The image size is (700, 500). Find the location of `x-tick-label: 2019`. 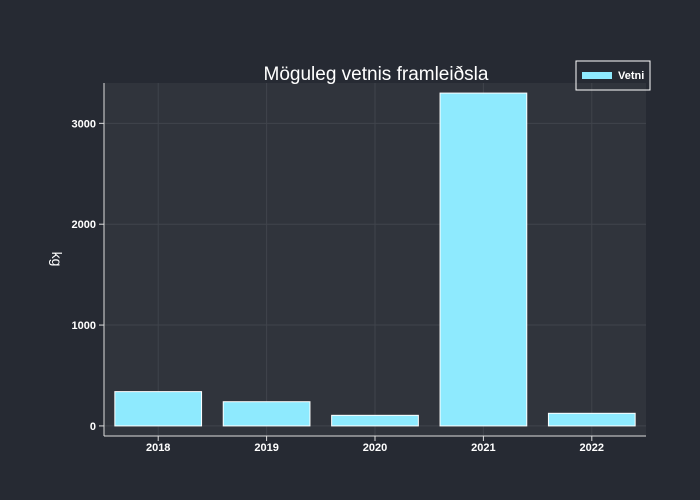

x-tick-label: 2019 is located at coordinates (266, 448).